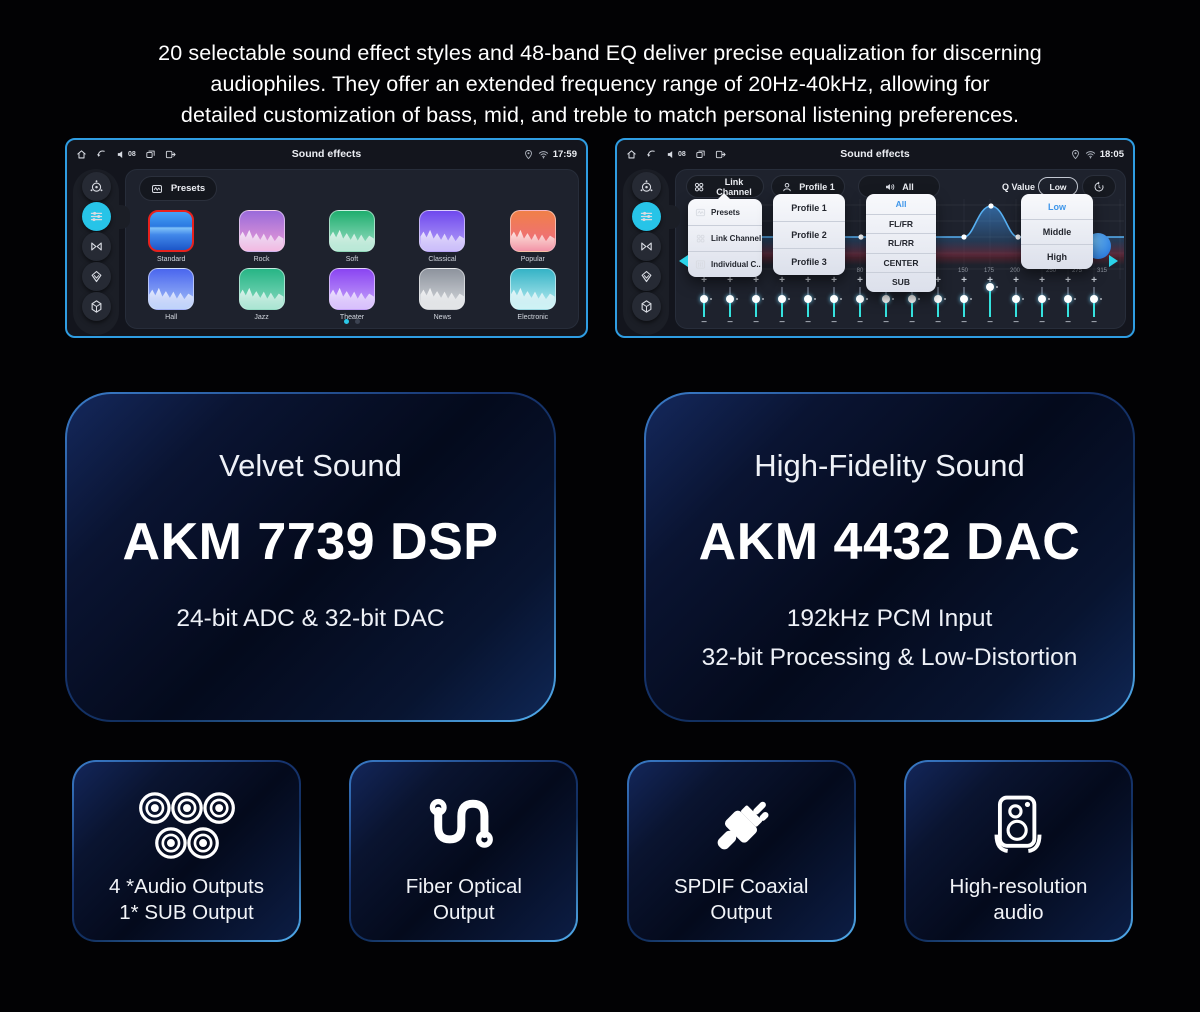 The width and height of the screenshot is (1200, 1012). I want to click on presets-button: Presets, so click(178, 188).